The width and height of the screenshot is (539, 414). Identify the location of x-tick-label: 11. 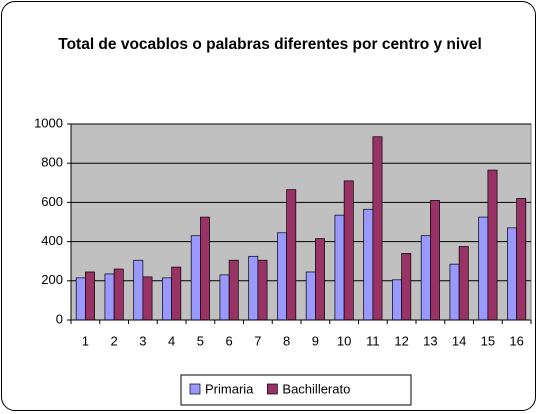
(373, 340).